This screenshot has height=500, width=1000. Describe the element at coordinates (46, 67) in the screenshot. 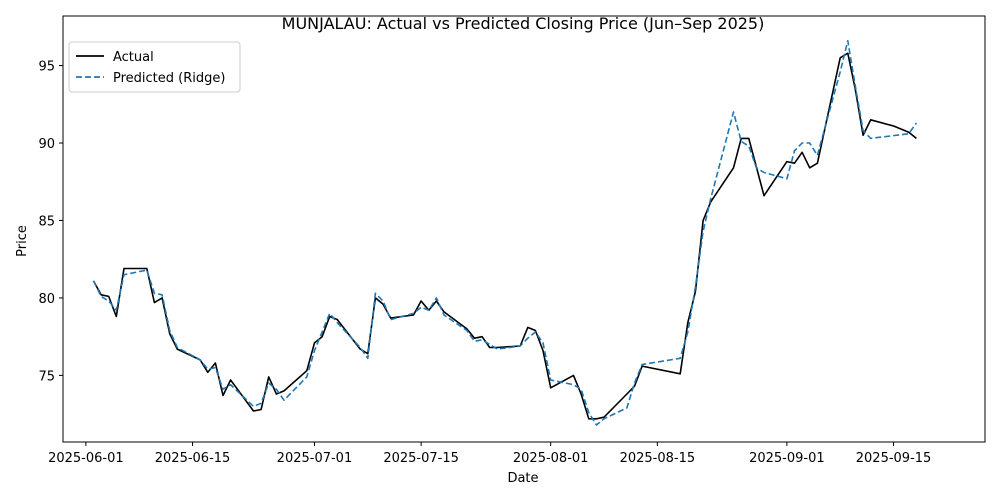

I see `y-tick-label: 95` at that location.